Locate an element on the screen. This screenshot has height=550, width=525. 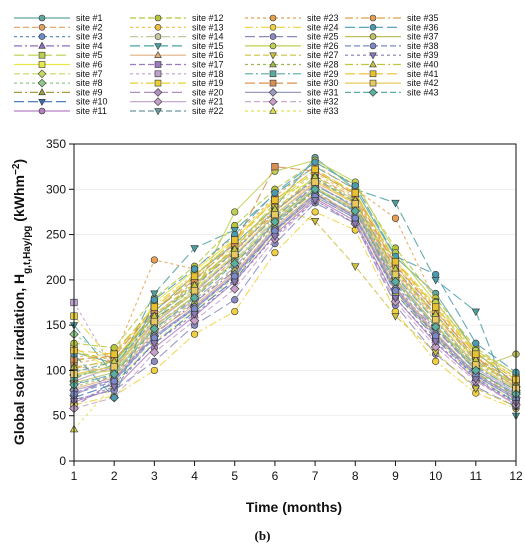
x-tick-label: 5 is located at coordinates (234, 476).